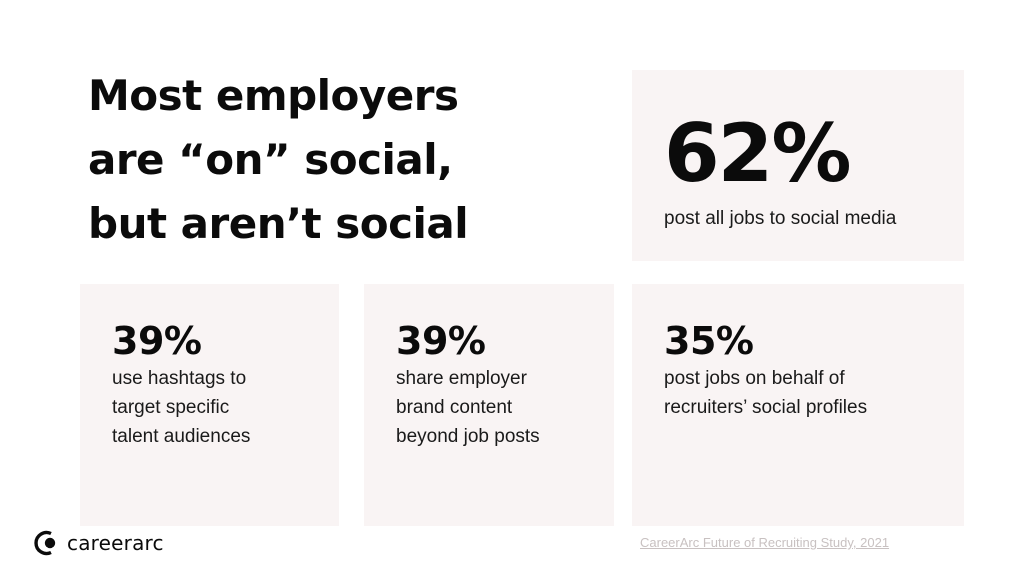  Describe the element at coordinates (45, 543) in the screenshot. I see `careerarc-logo-icon` at that location.